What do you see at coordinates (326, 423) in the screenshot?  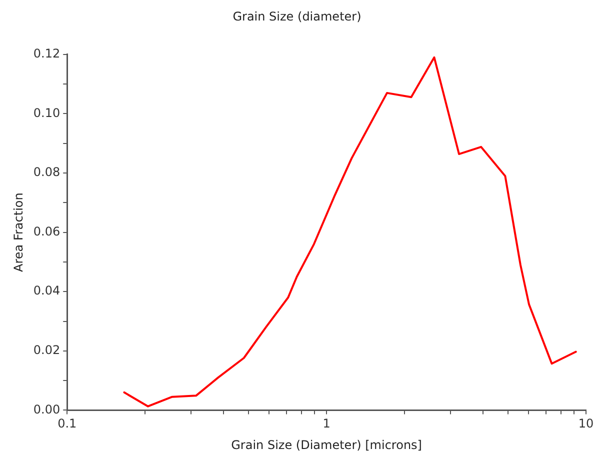 I see `x-tick-label: 1` at bounding box center [326, 423].